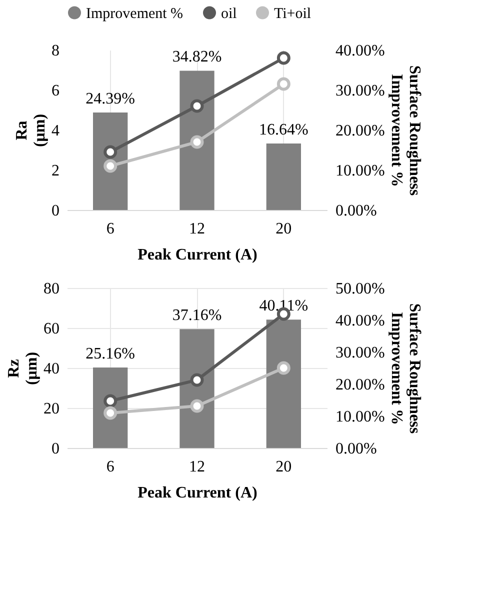 The height and width of the screenshot is (610, 498). What do you see at coordinates (52, 369) in the screenshot?
I see `y-tick-label: 40` at bounding box center [52, 369].